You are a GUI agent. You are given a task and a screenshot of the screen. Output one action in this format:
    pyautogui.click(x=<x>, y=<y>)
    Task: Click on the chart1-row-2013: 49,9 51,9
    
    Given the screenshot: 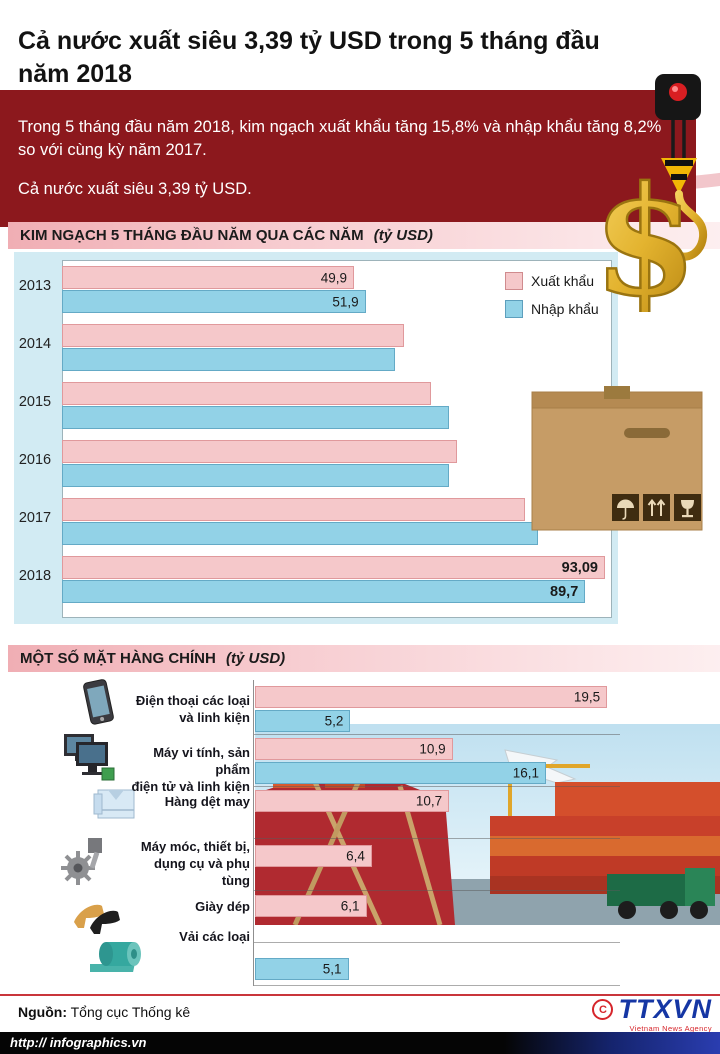 What is the action you would take?
    pyautogui.click(x=336, y=289)
    